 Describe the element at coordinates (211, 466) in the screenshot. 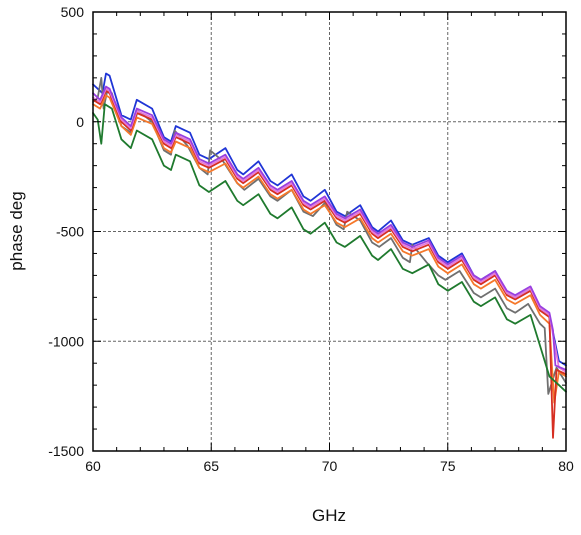

I see `x-tick-label: 65` at that location.